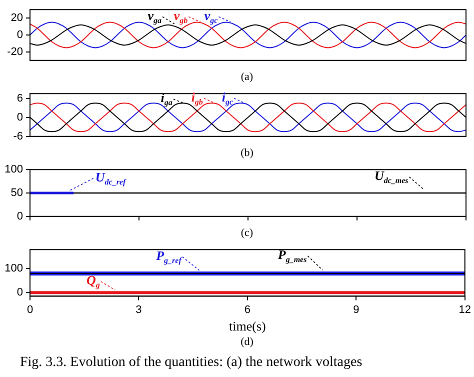 The height and width of the screenshot is (377, 474). I want to click on x-axis-title: time(s), so click(247, 326).